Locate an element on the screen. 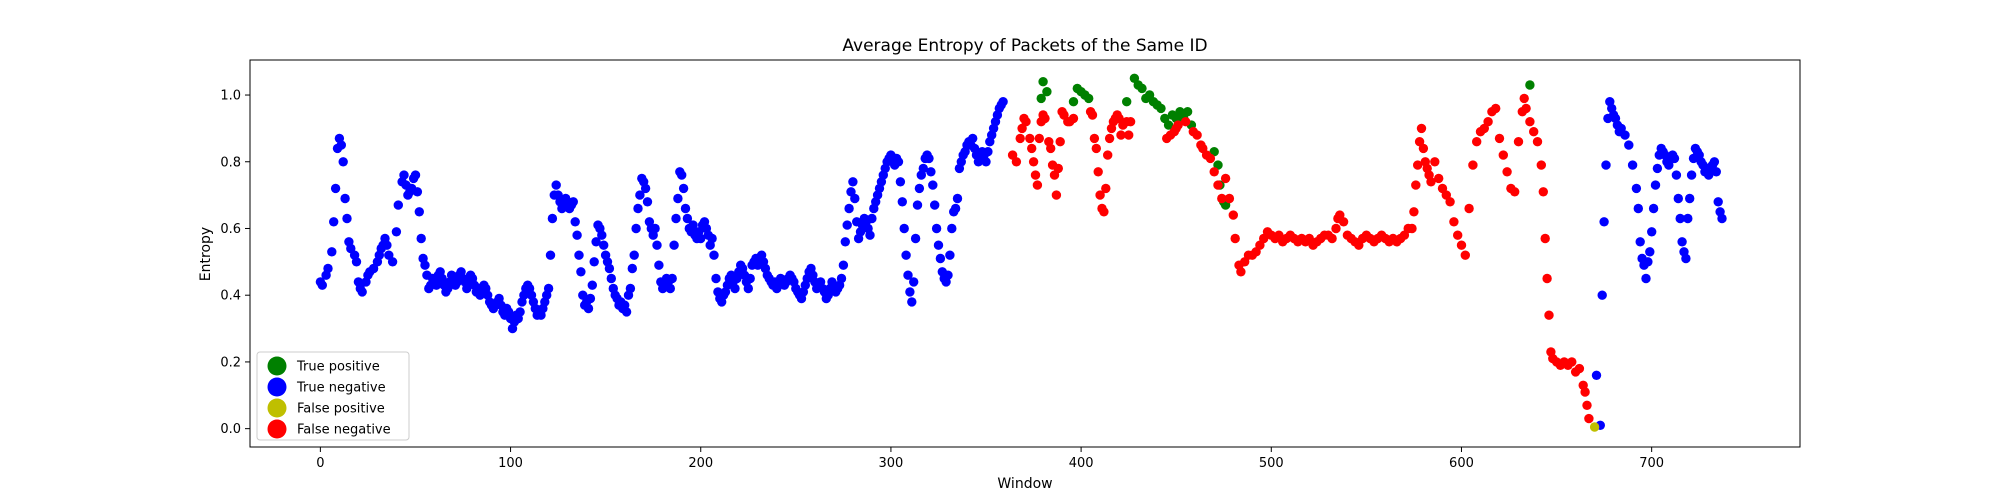 The image size is (2000, 500). x-axis: 0 100 200 300 400 500 600 700 is located at coordinates (990, 459).